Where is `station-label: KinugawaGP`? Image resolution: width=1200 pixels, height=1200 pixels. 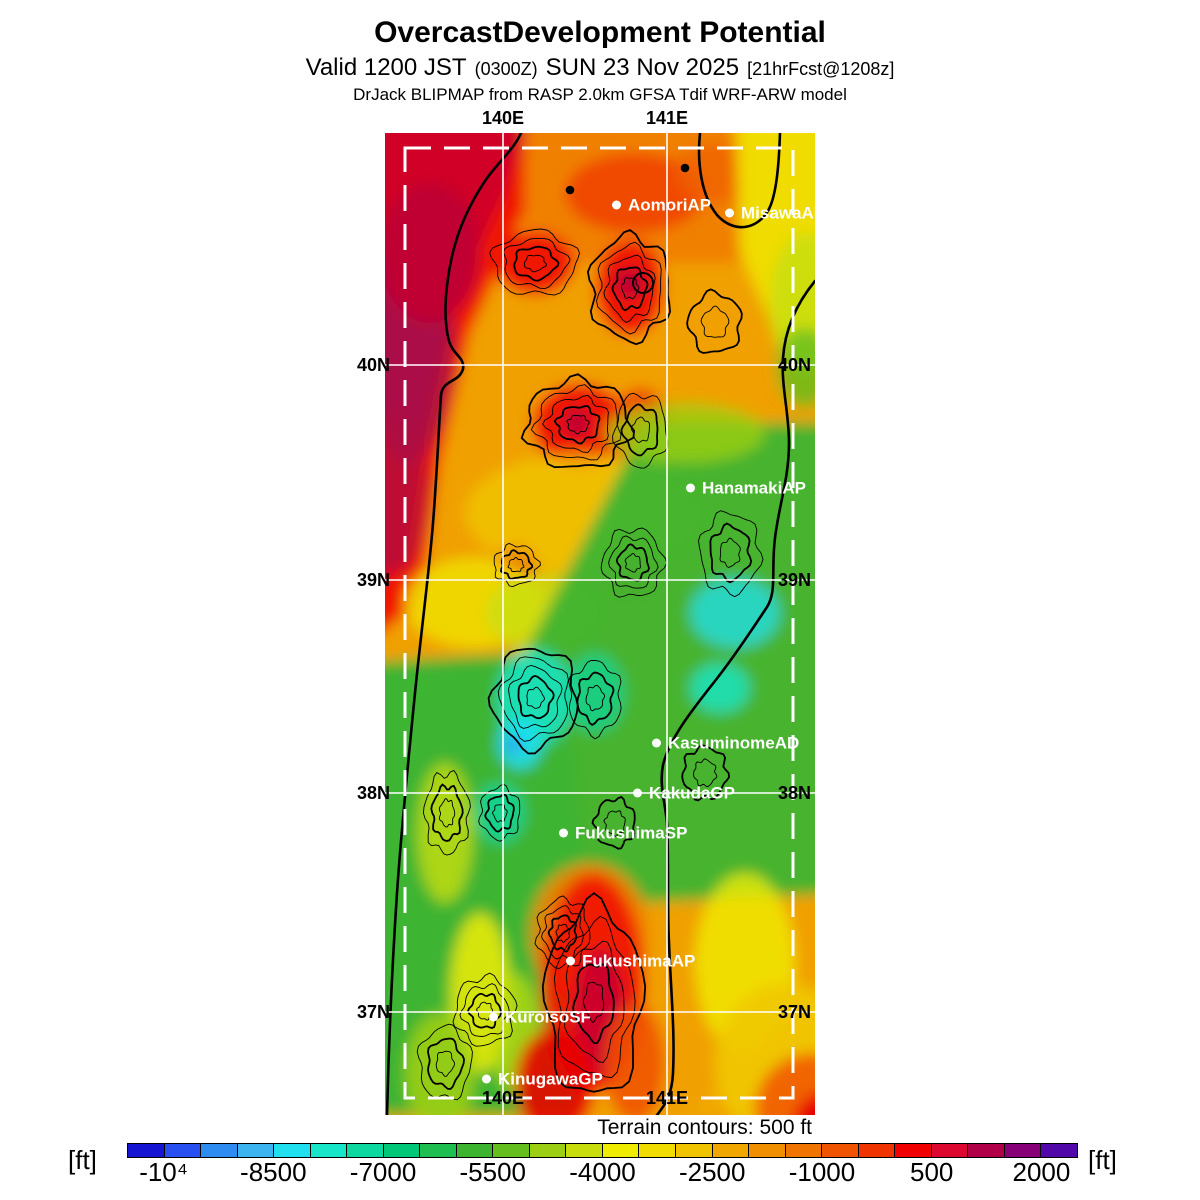
station-label: KinugawaGP is located at coordinates (550, 1079).